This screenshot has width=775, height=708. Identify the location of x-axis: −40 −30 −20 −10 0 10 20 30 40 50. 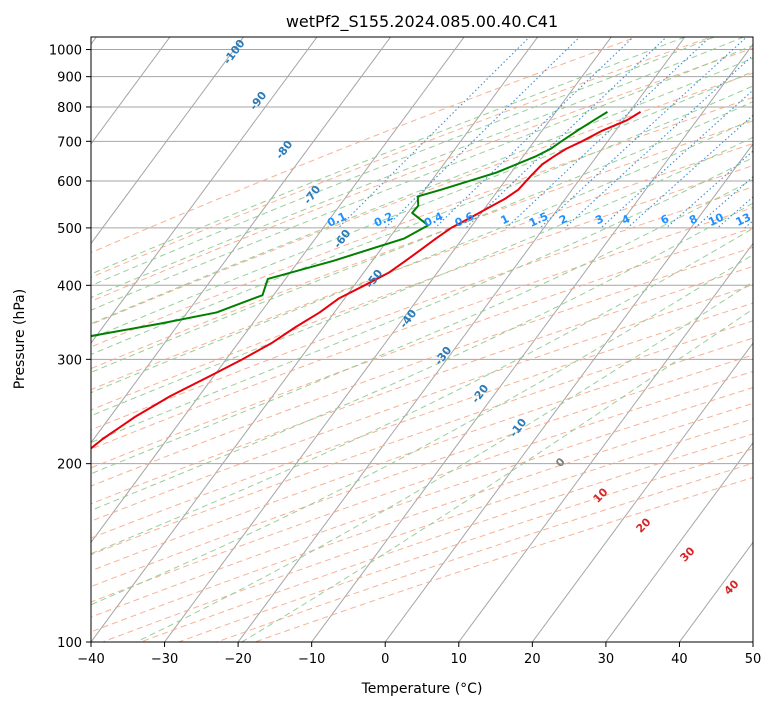
(419, 654).